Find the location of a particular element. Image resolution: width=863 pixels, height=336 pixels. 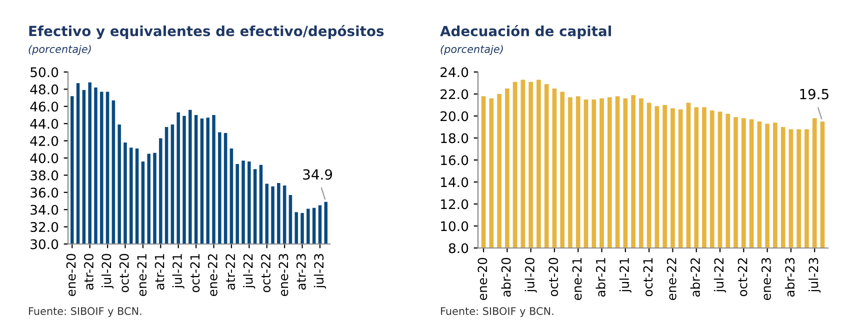

y-tick-label: 34.0 is located at coordinates (44, 209).